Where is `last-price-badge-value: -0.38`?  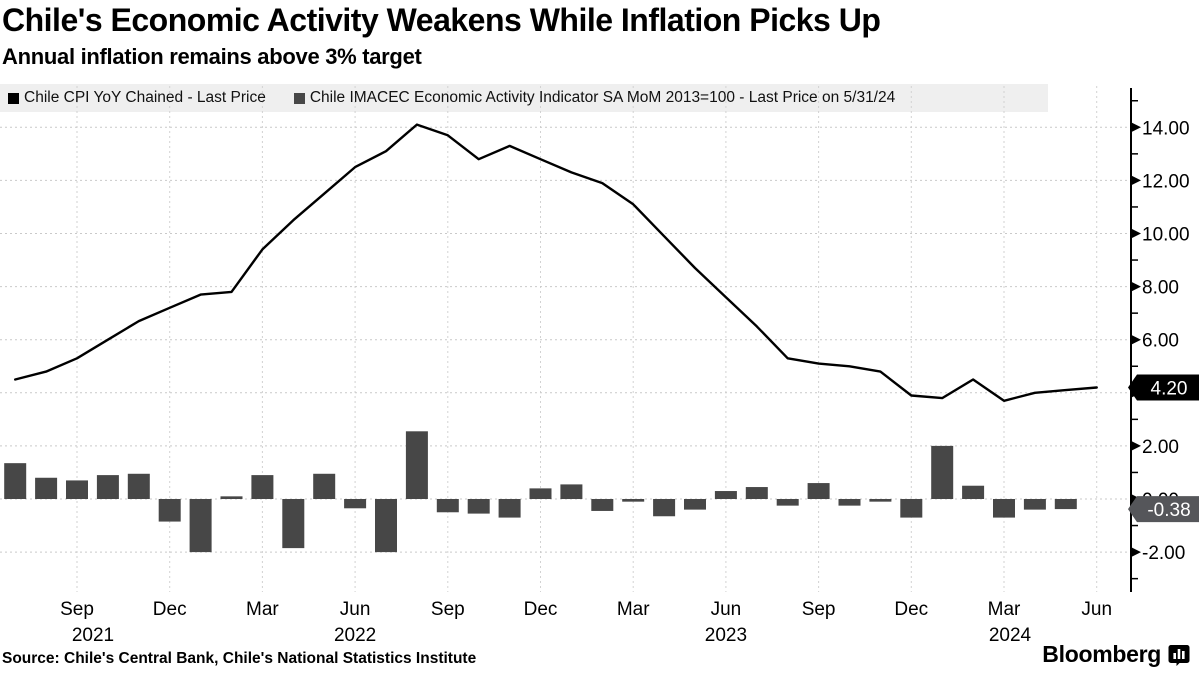 last-price-badge-value: -0.38 is located at coordinates (1168, 510).